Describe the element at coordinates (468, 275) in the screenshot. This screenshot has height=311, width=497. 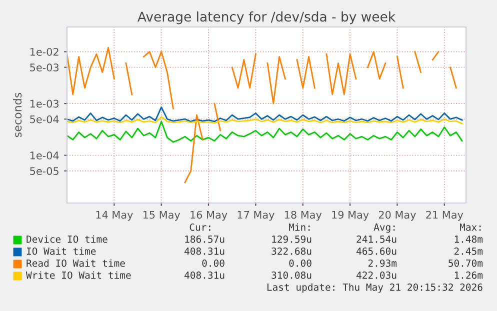
I see `text: 1.26m` at that location.